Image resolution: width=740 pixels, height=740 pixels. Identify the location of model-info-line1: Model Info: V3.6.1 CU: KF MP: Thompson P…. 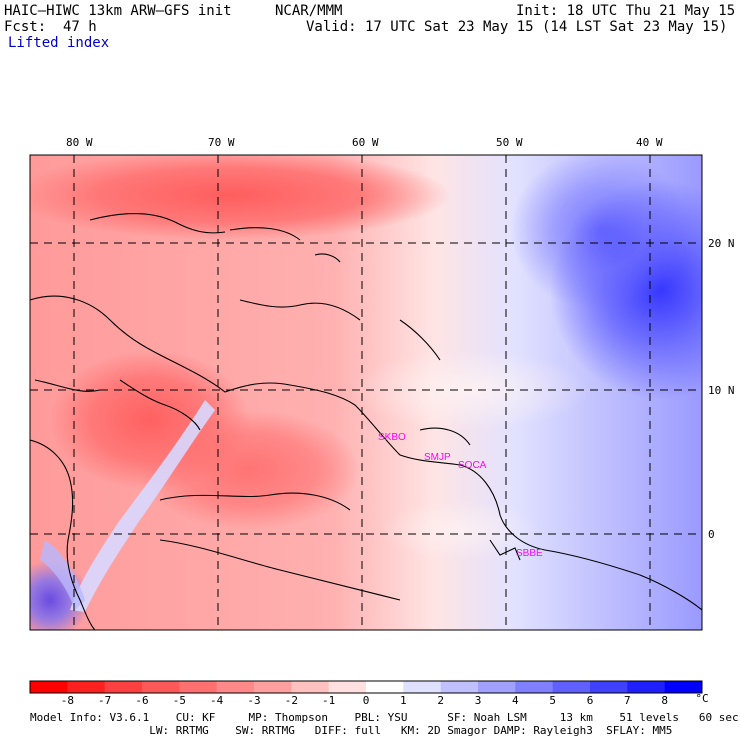
(384, 717).